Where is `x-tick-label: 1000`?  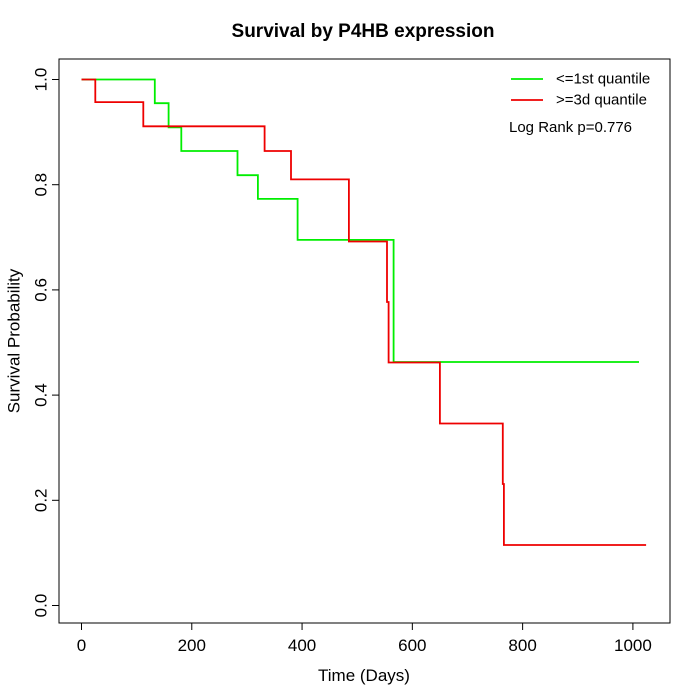
x-tick-label: 1000 is located at coordinates (633, 645).